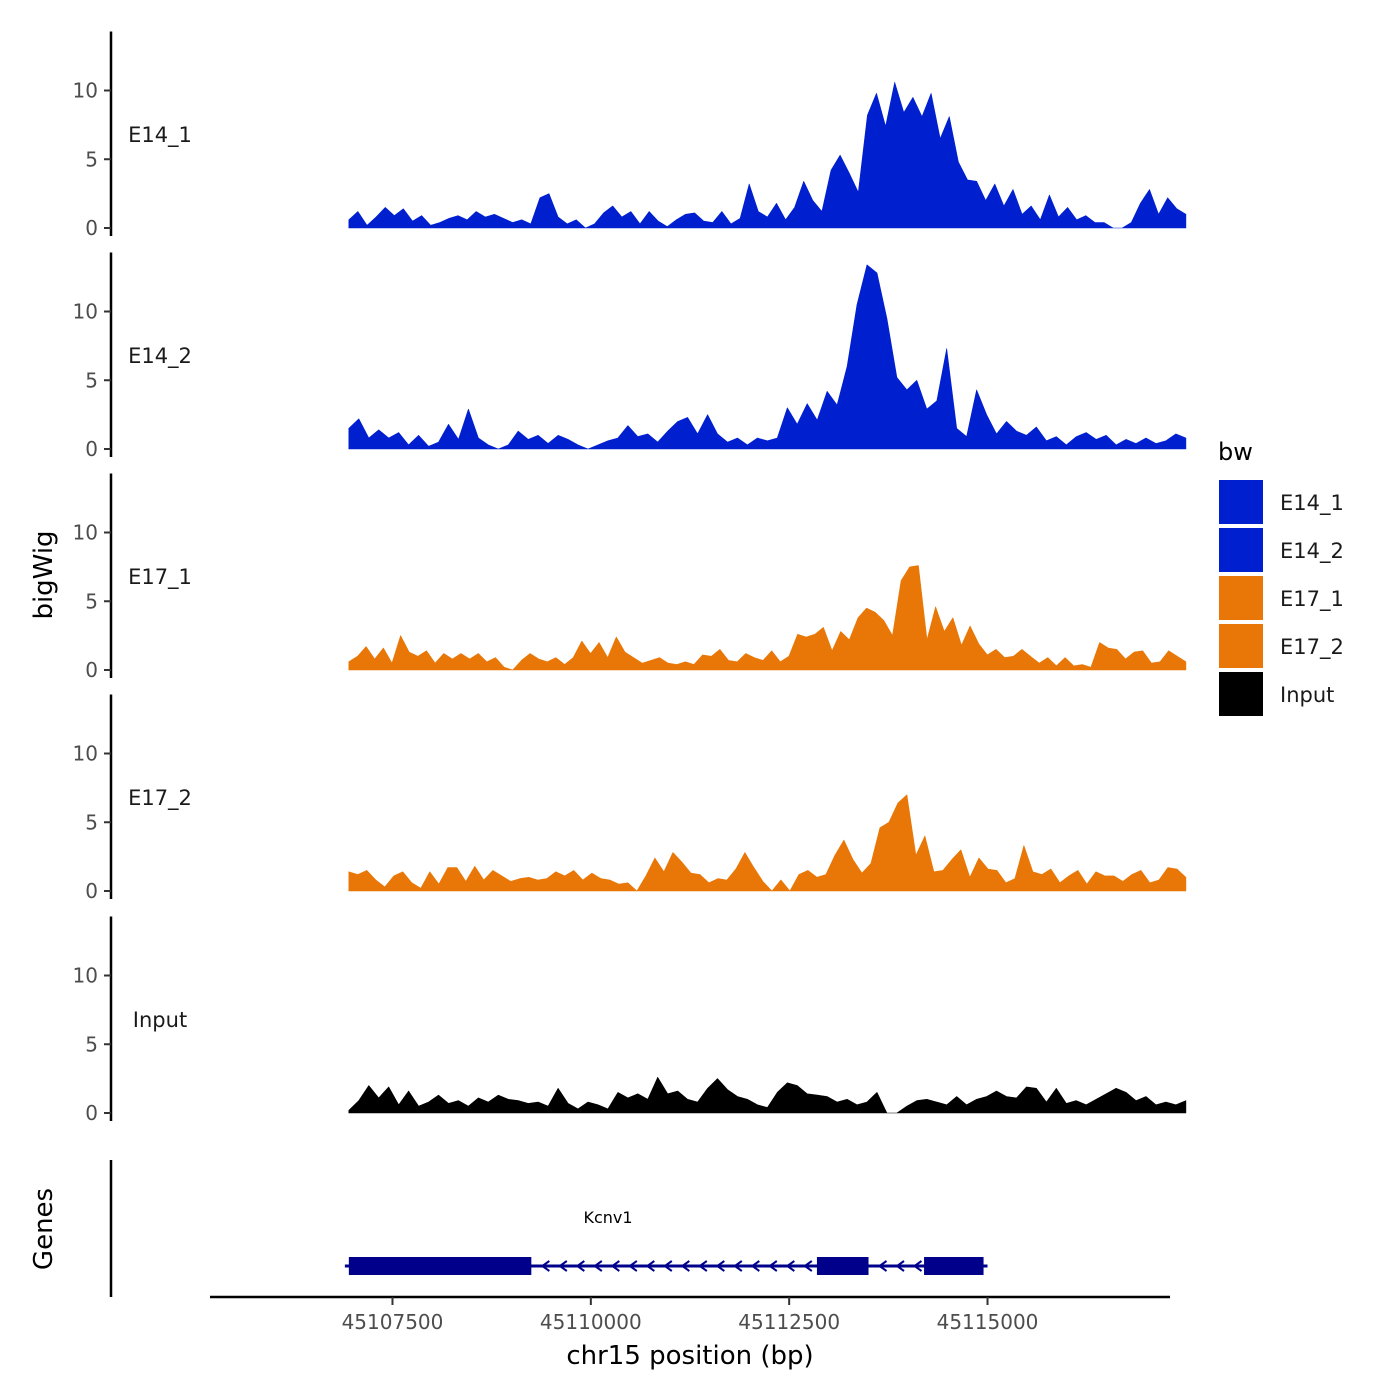 The height and width of the screenshot is (1400, 1400). Describe the element at coordinates (988, 1322) in the screenshot. I see `x-tick-label: 45115000` at that location.